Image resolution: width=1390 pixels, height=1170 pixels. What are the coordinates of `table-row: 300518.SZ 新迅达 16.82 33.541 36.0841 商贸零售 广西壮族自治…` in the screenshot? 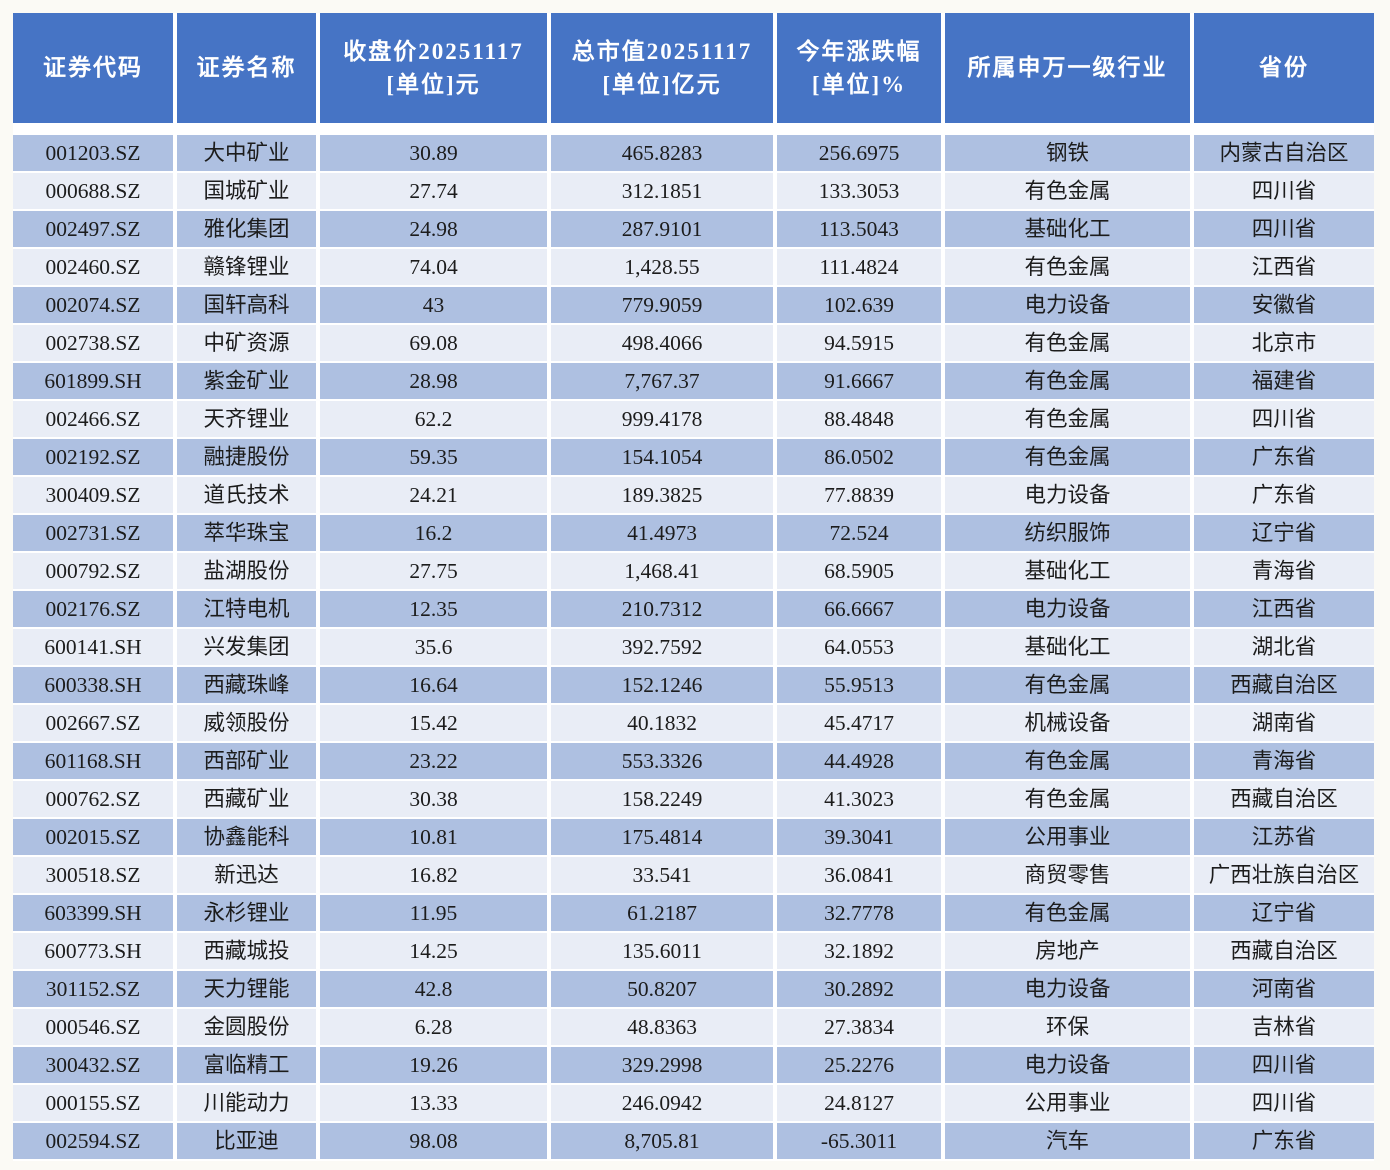 It's located at (693, 875).